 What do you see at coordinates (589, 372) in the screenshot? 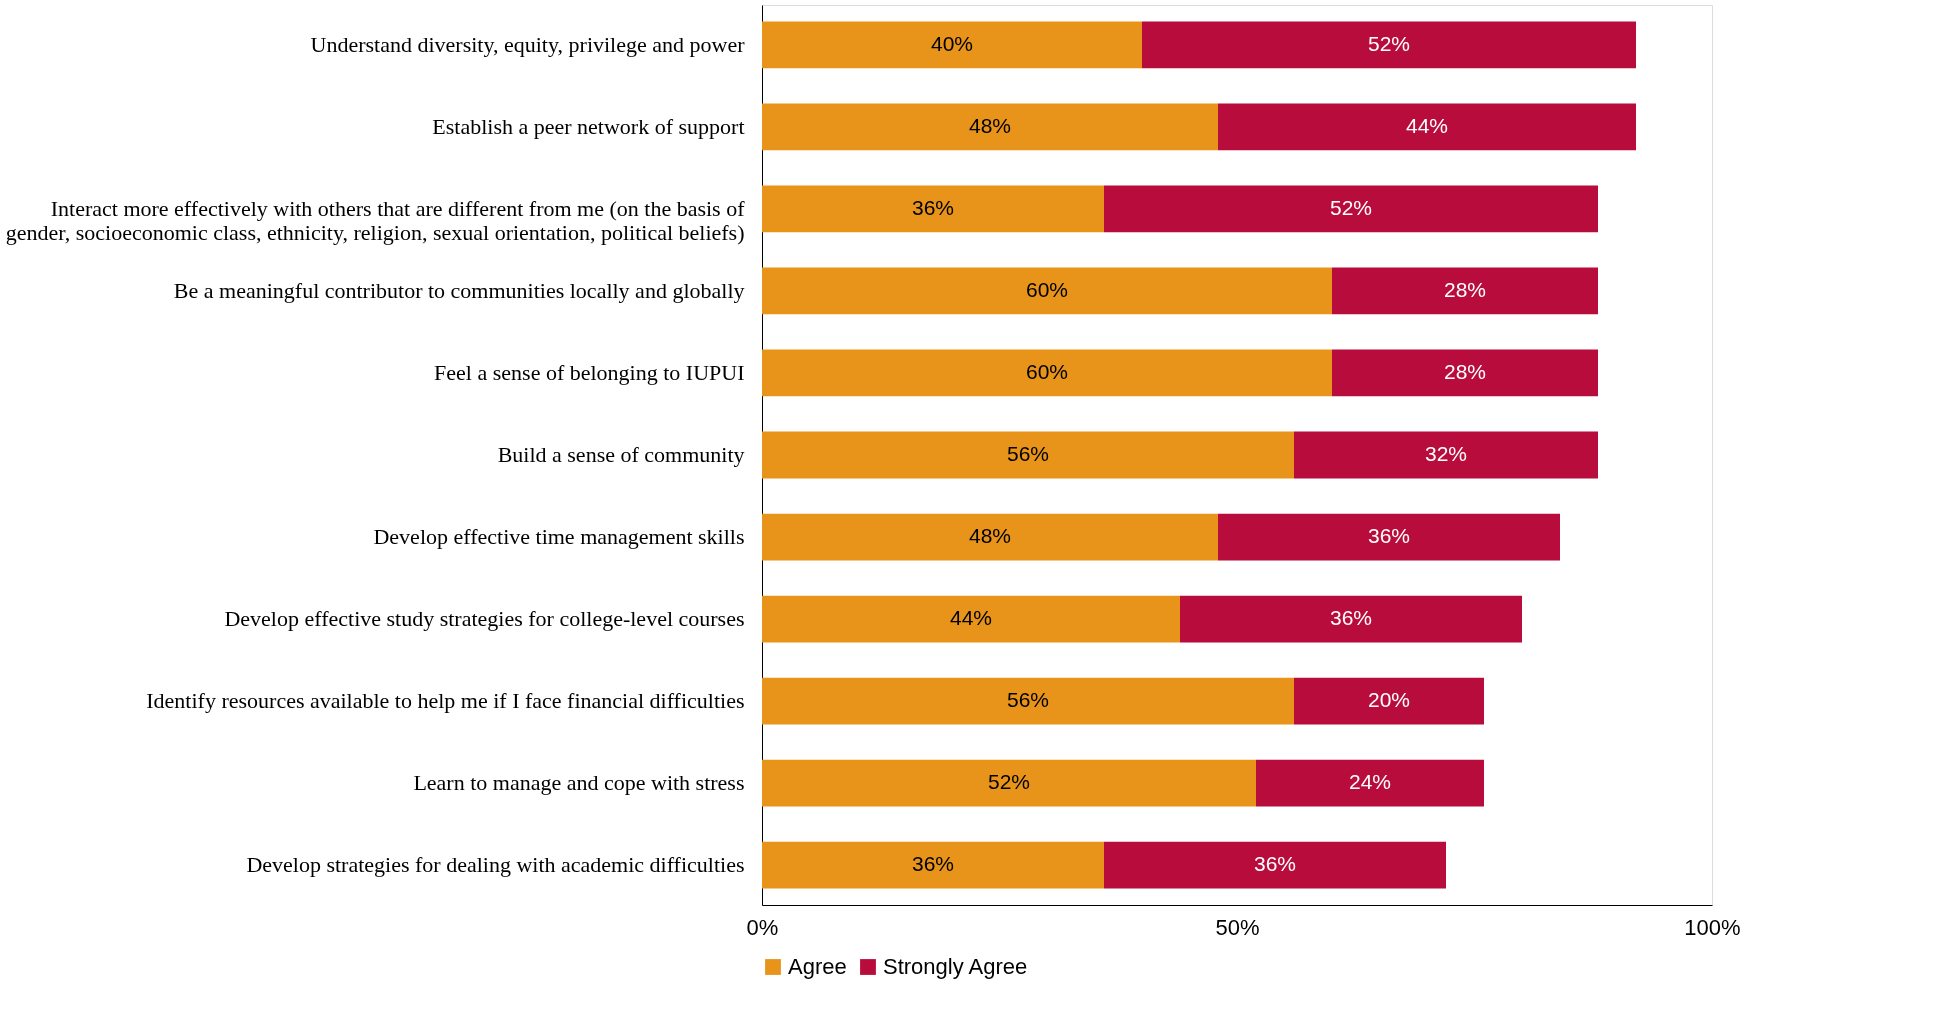
I see `y-tick-label: Feel a sense of belonging to IUPUI` at bounding box center [589, 372].